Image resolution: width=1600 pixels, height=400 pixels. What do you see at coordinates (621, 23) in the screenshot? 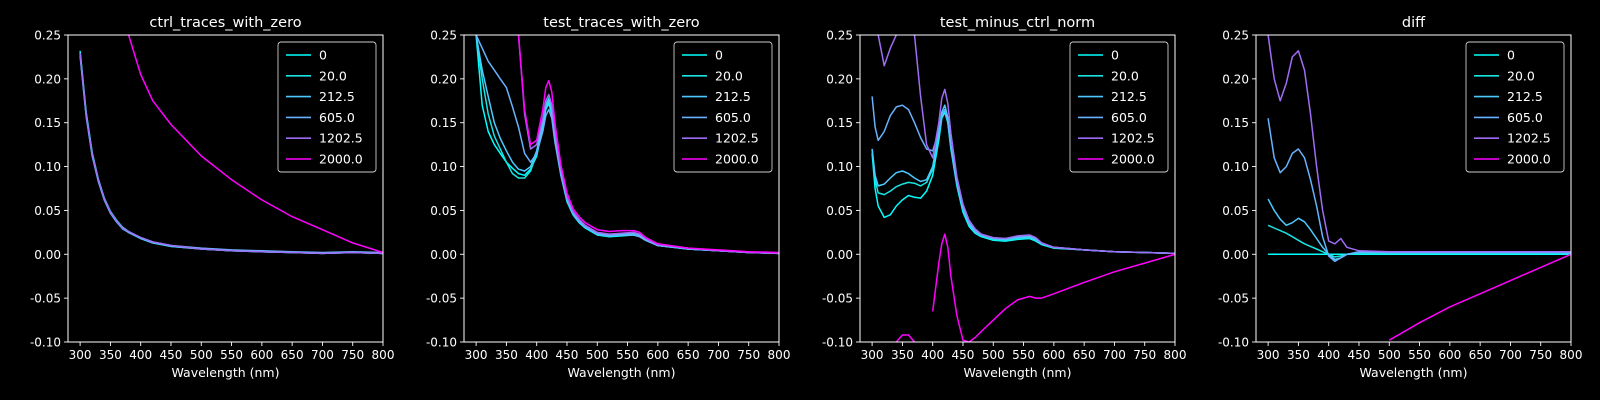
I see `chart-title: test_traces_with_zero` at bounding box center [621, 23].